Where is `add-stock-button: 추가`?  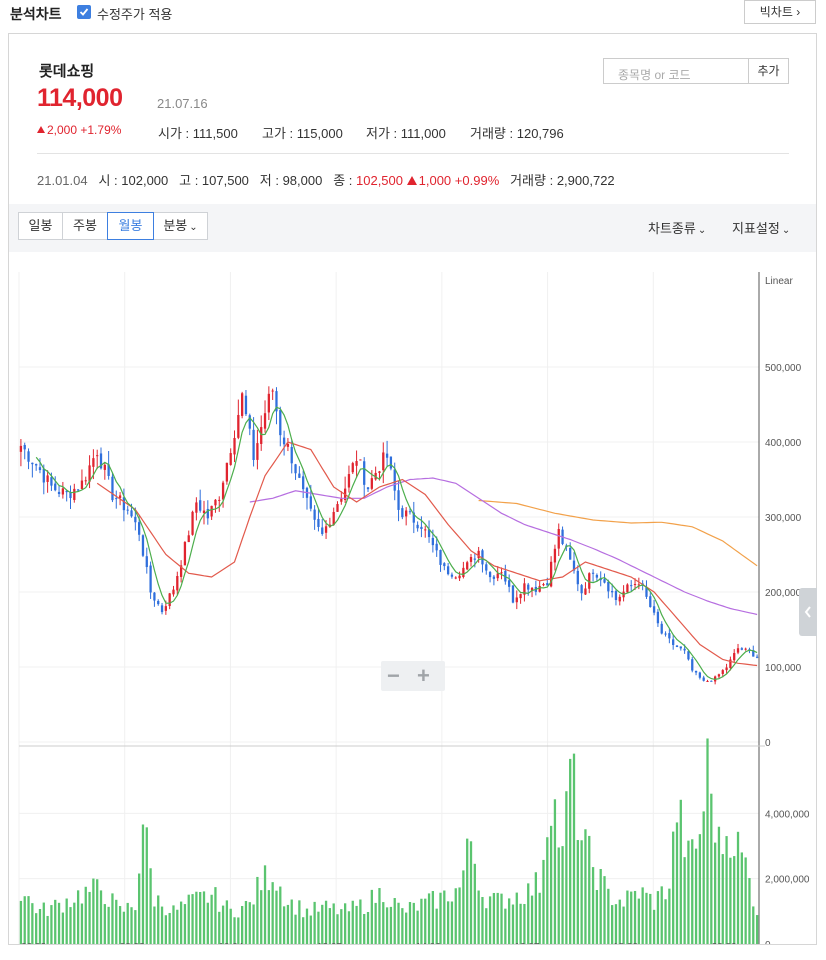 add-stock-button: 추가 is located at coordinates (768, 71).